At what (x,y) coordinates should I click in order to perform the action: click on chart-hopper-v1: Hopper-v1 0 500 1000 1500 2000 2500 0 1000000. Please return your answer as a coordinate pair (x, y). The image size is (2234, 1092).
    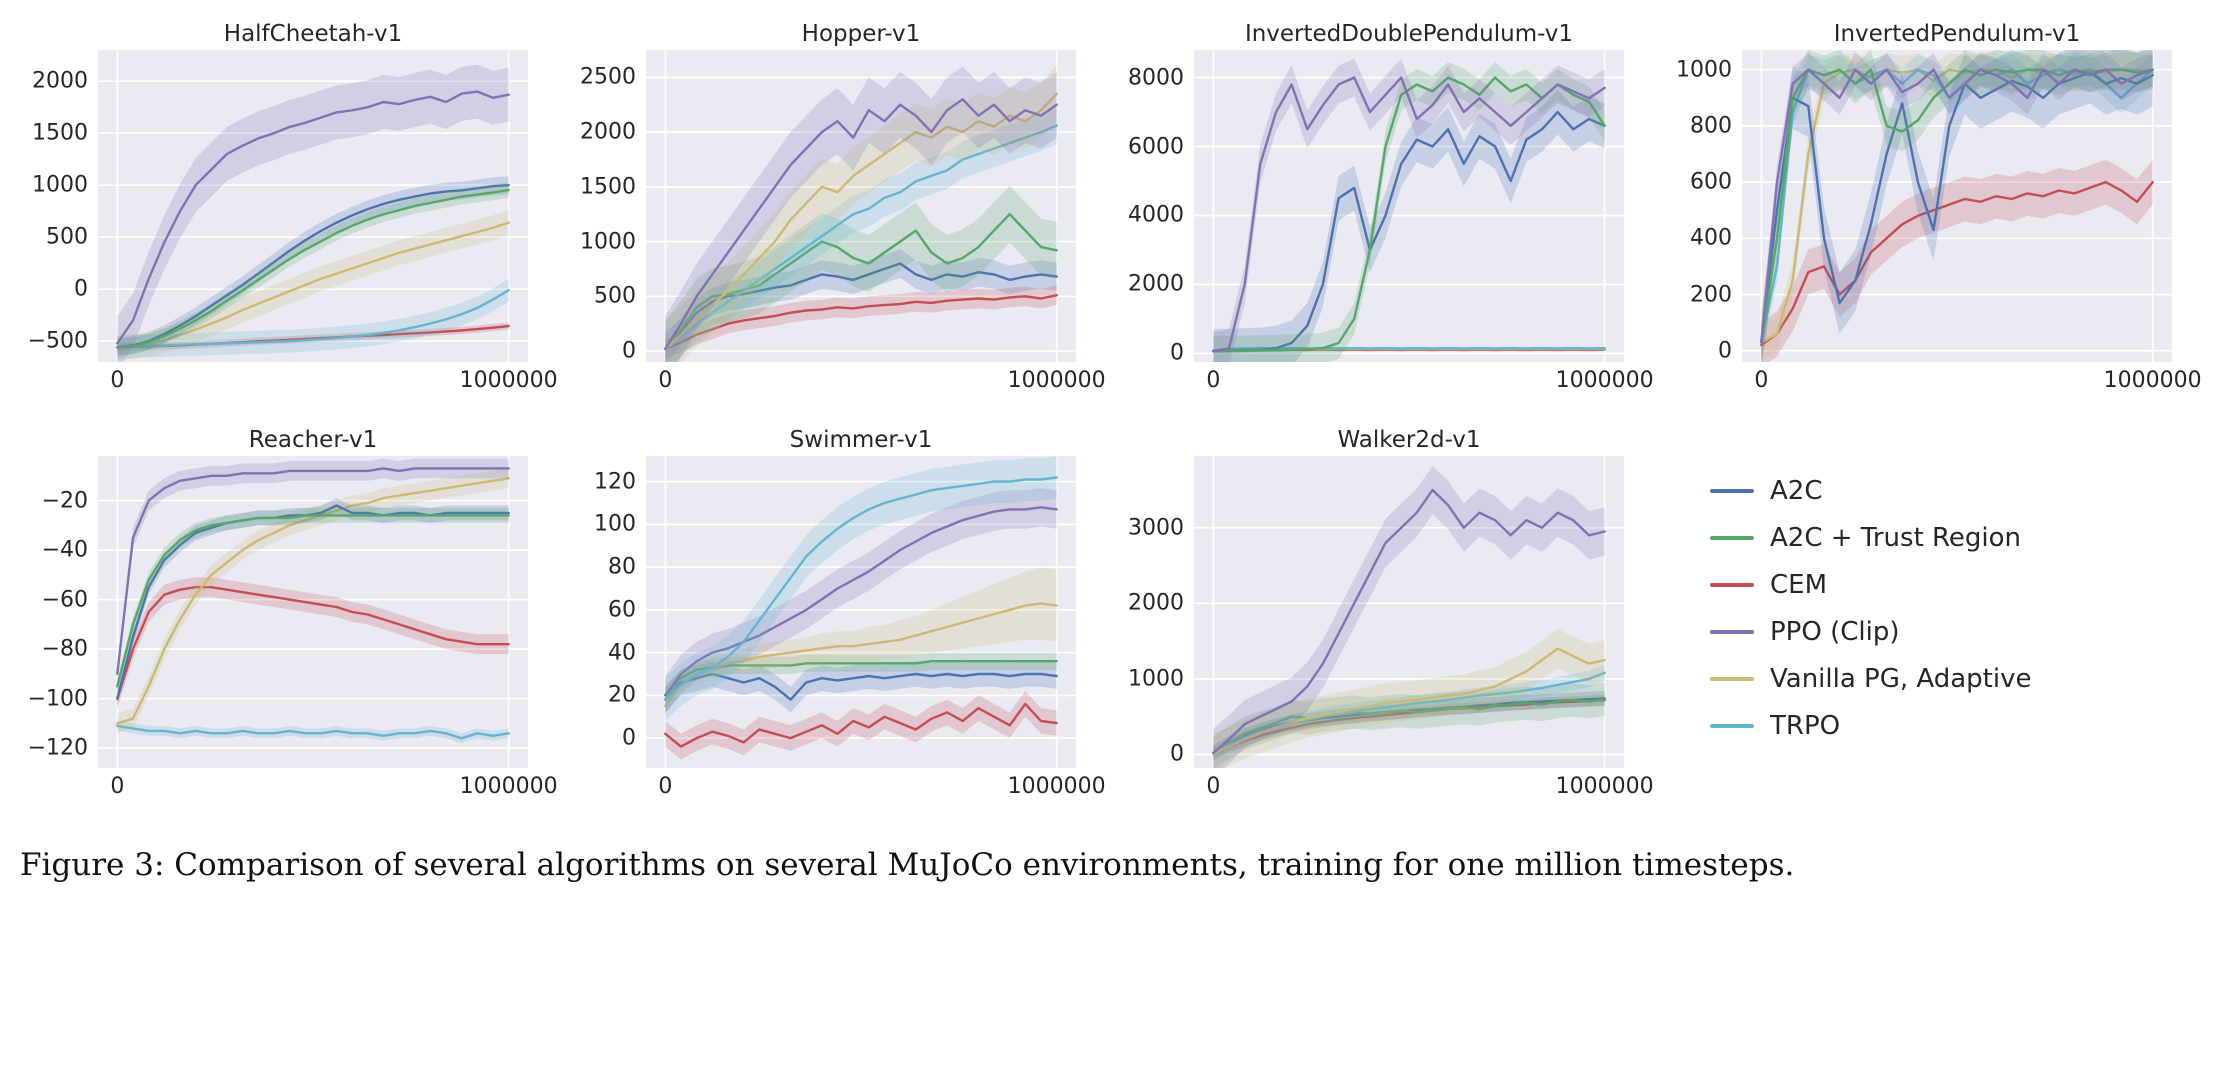
    Looking at the image, I should click on (842, 208).